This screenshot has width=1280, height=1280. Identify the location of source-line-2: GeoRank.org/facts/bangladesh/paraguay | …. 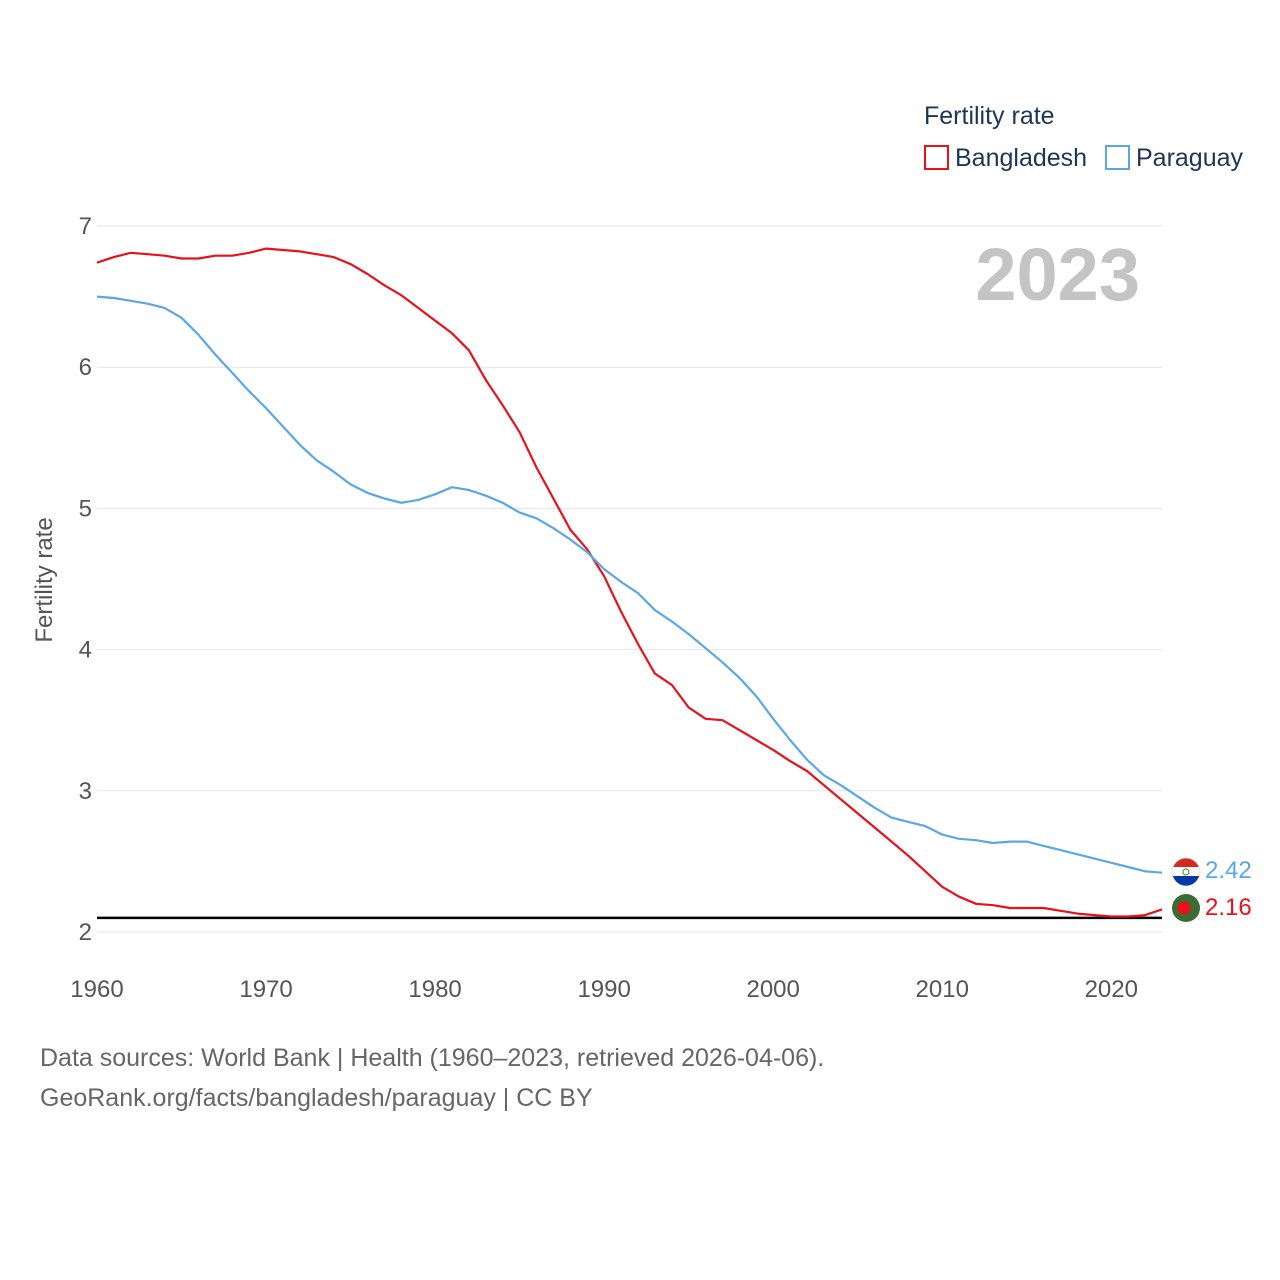
(316, 1098).